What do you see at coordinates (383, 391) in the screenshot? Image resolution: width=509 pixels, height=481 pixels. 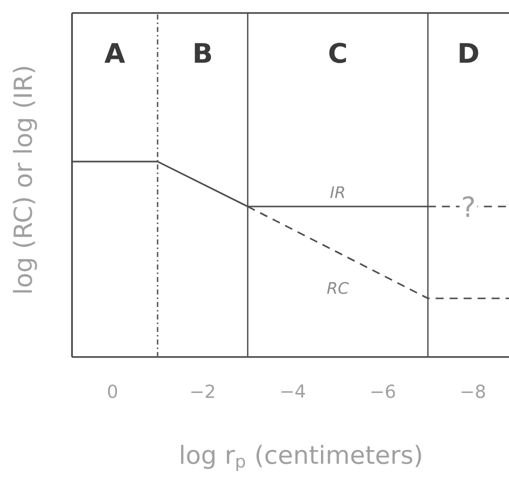 I see `x-tick-label: −6` at bounding box center [383, 391].